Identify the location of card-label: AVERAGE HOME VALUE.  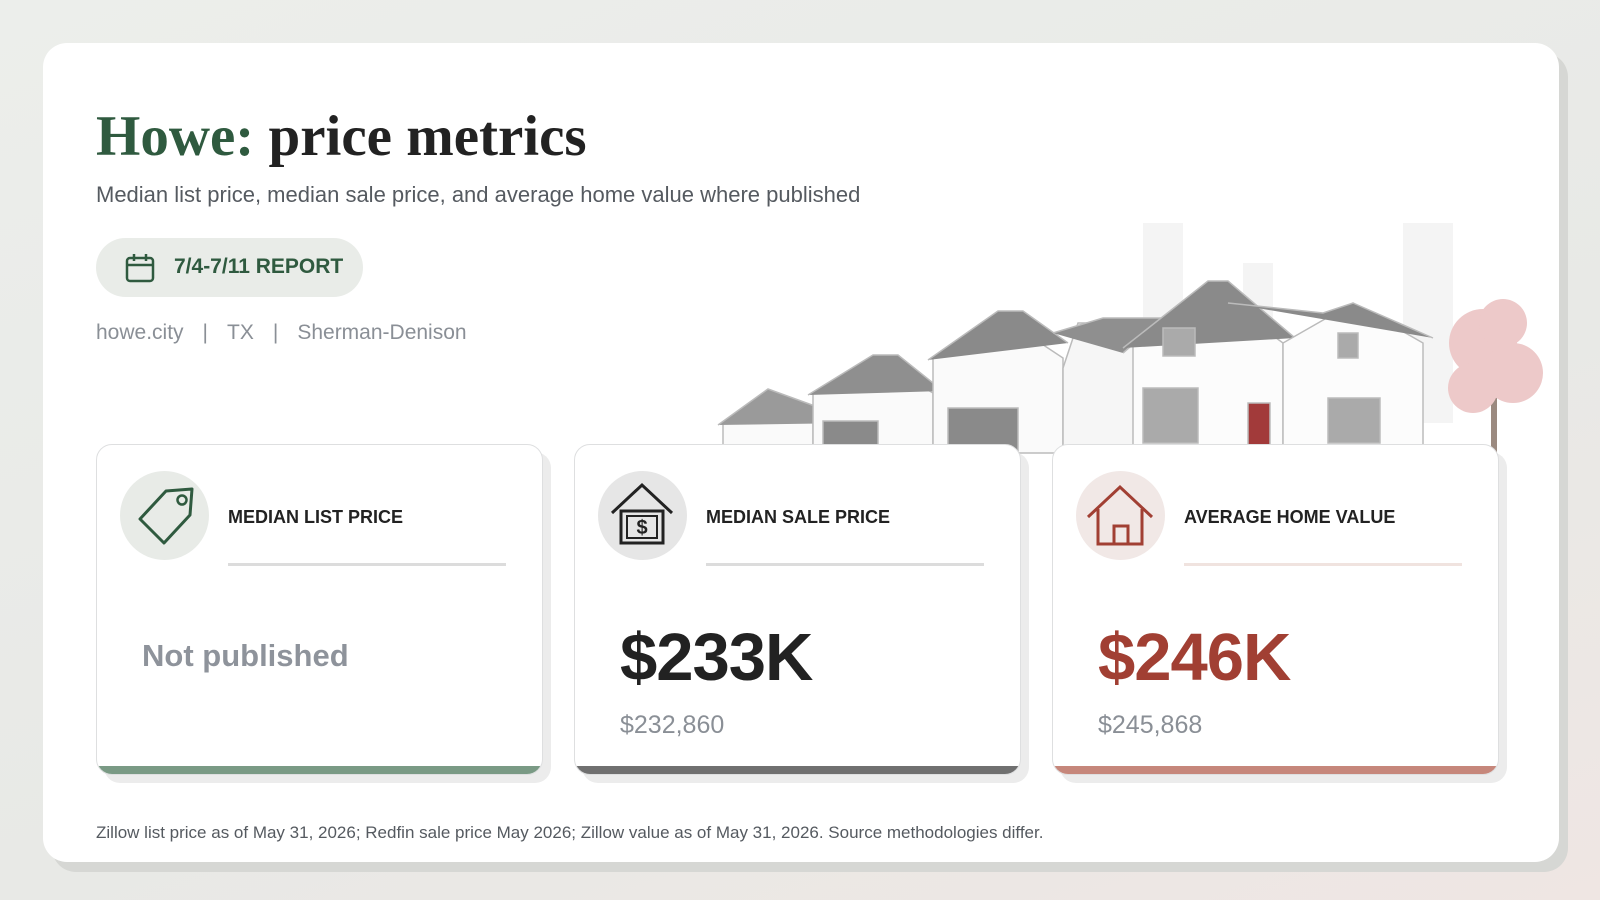
(1290, 517).